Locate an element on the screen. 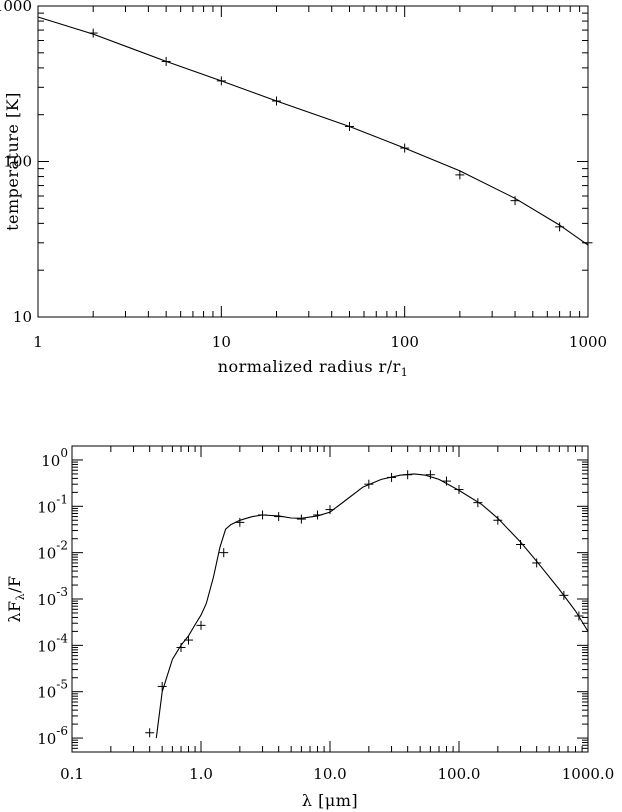 Image resolution: width=622 pixels, height=812 pixels. y-tick-label: 10⁻³ is located at coordinates (52, 597).